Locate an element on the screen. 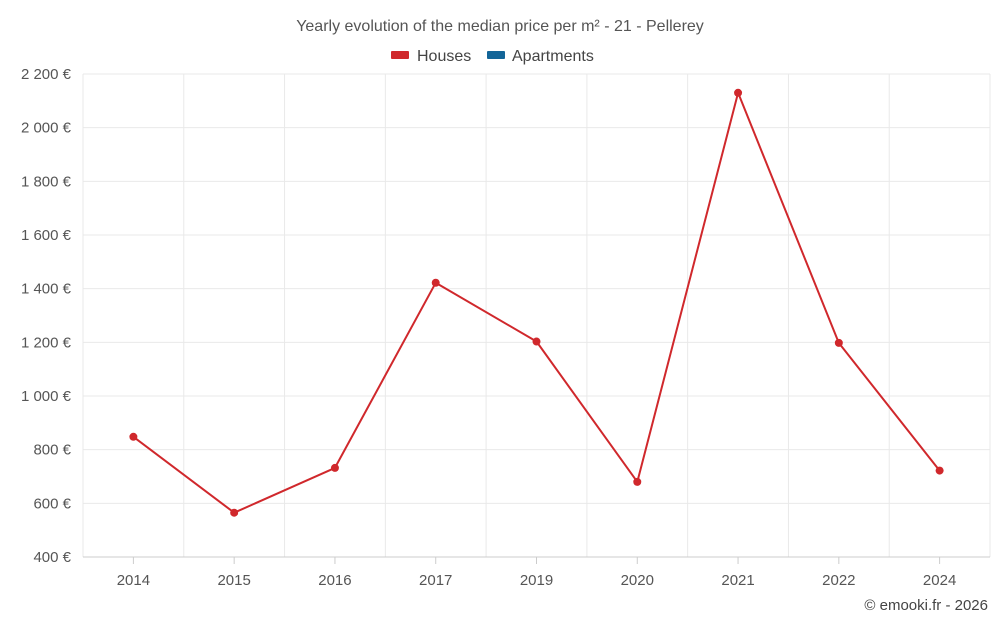 This screenshot has height=625, width=1000. x-tick-label: 2014 is located at coordinates (133, 580).